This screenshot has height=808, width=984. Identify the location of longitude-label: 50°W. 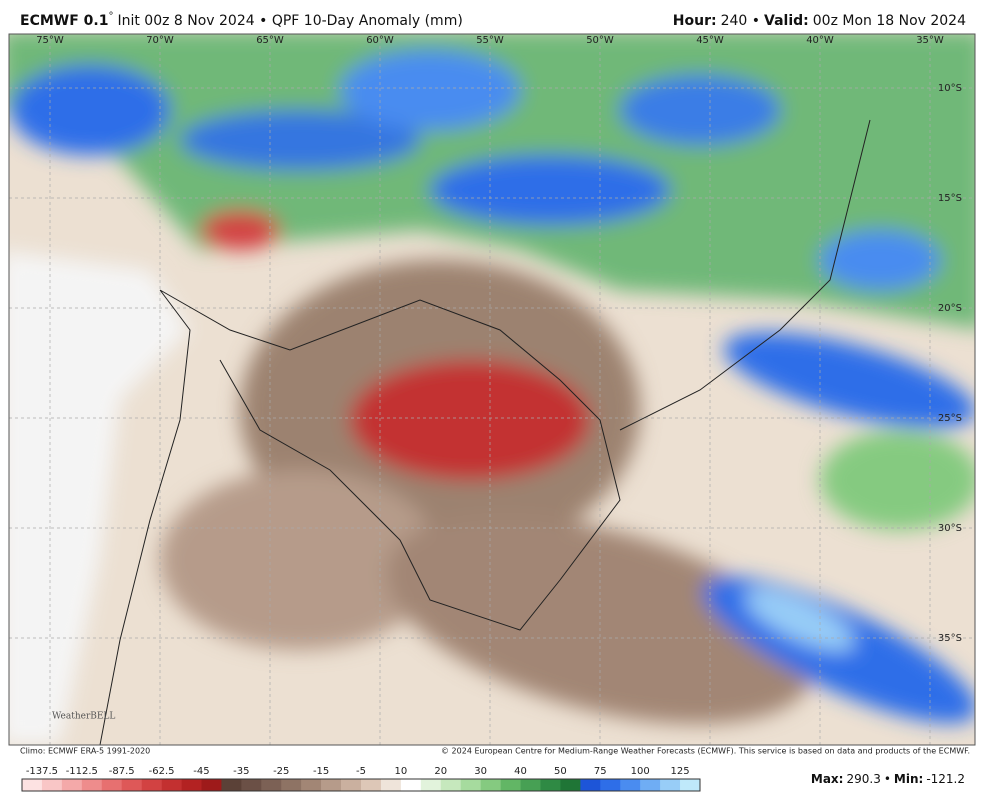
(600, 40).